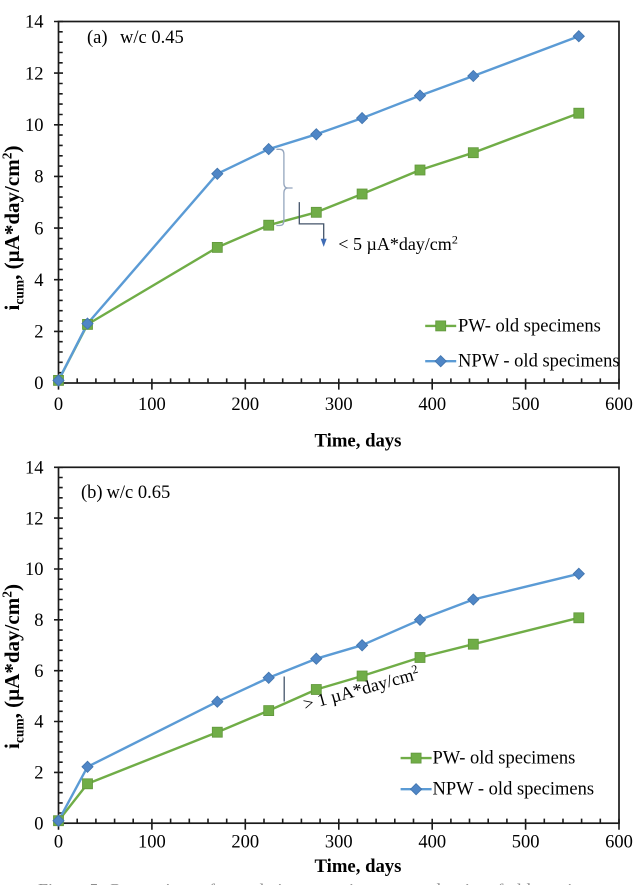 The height and width of the screenshot is (885, 641). Describe the element at coordinates (97, 38) in the screenshot. I see `svg-text: (a)` at that location.